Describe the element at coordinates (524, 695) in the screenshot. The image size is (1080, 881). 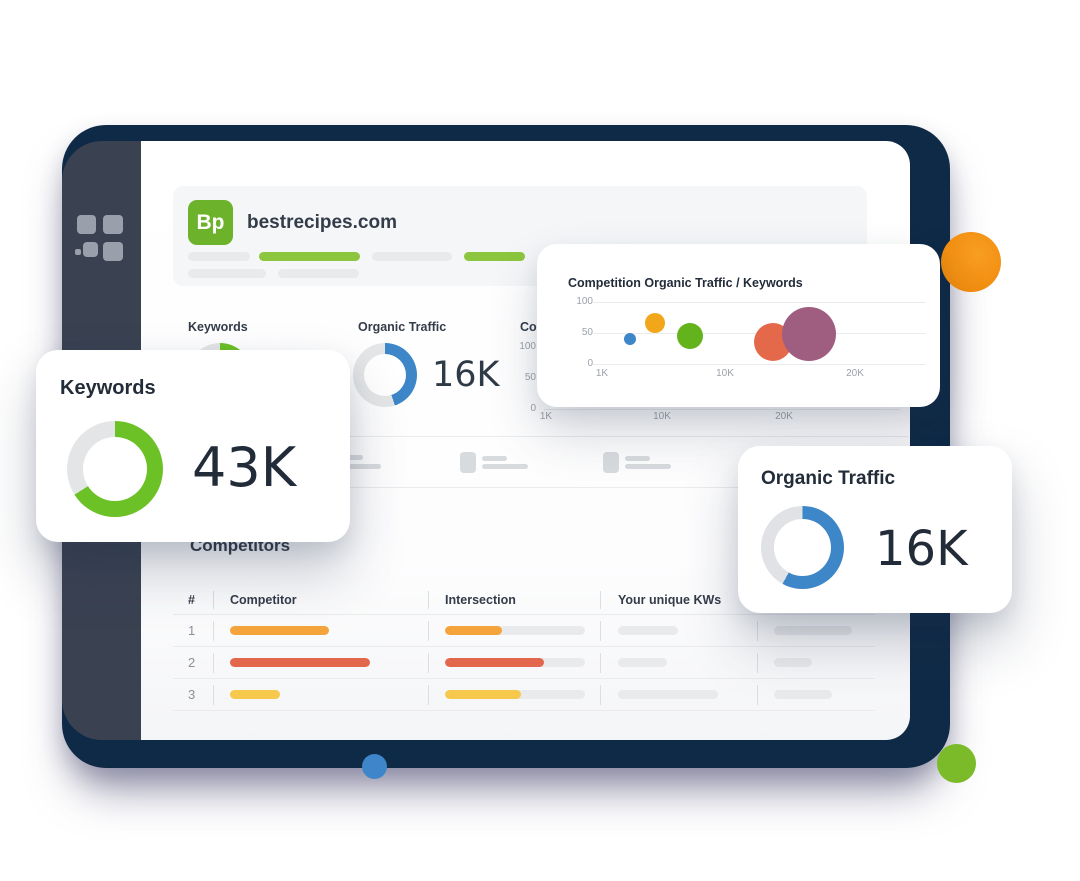
I see `table-row: 3` at that location.